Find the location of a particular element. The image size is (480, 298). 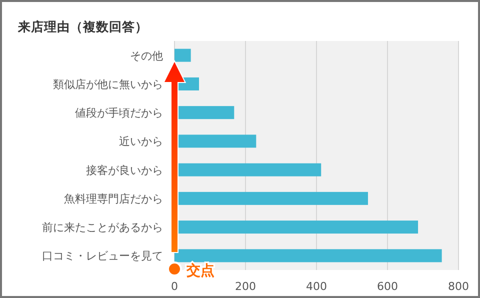

x-tick-label: 200 is located at coordinates (245, 286).